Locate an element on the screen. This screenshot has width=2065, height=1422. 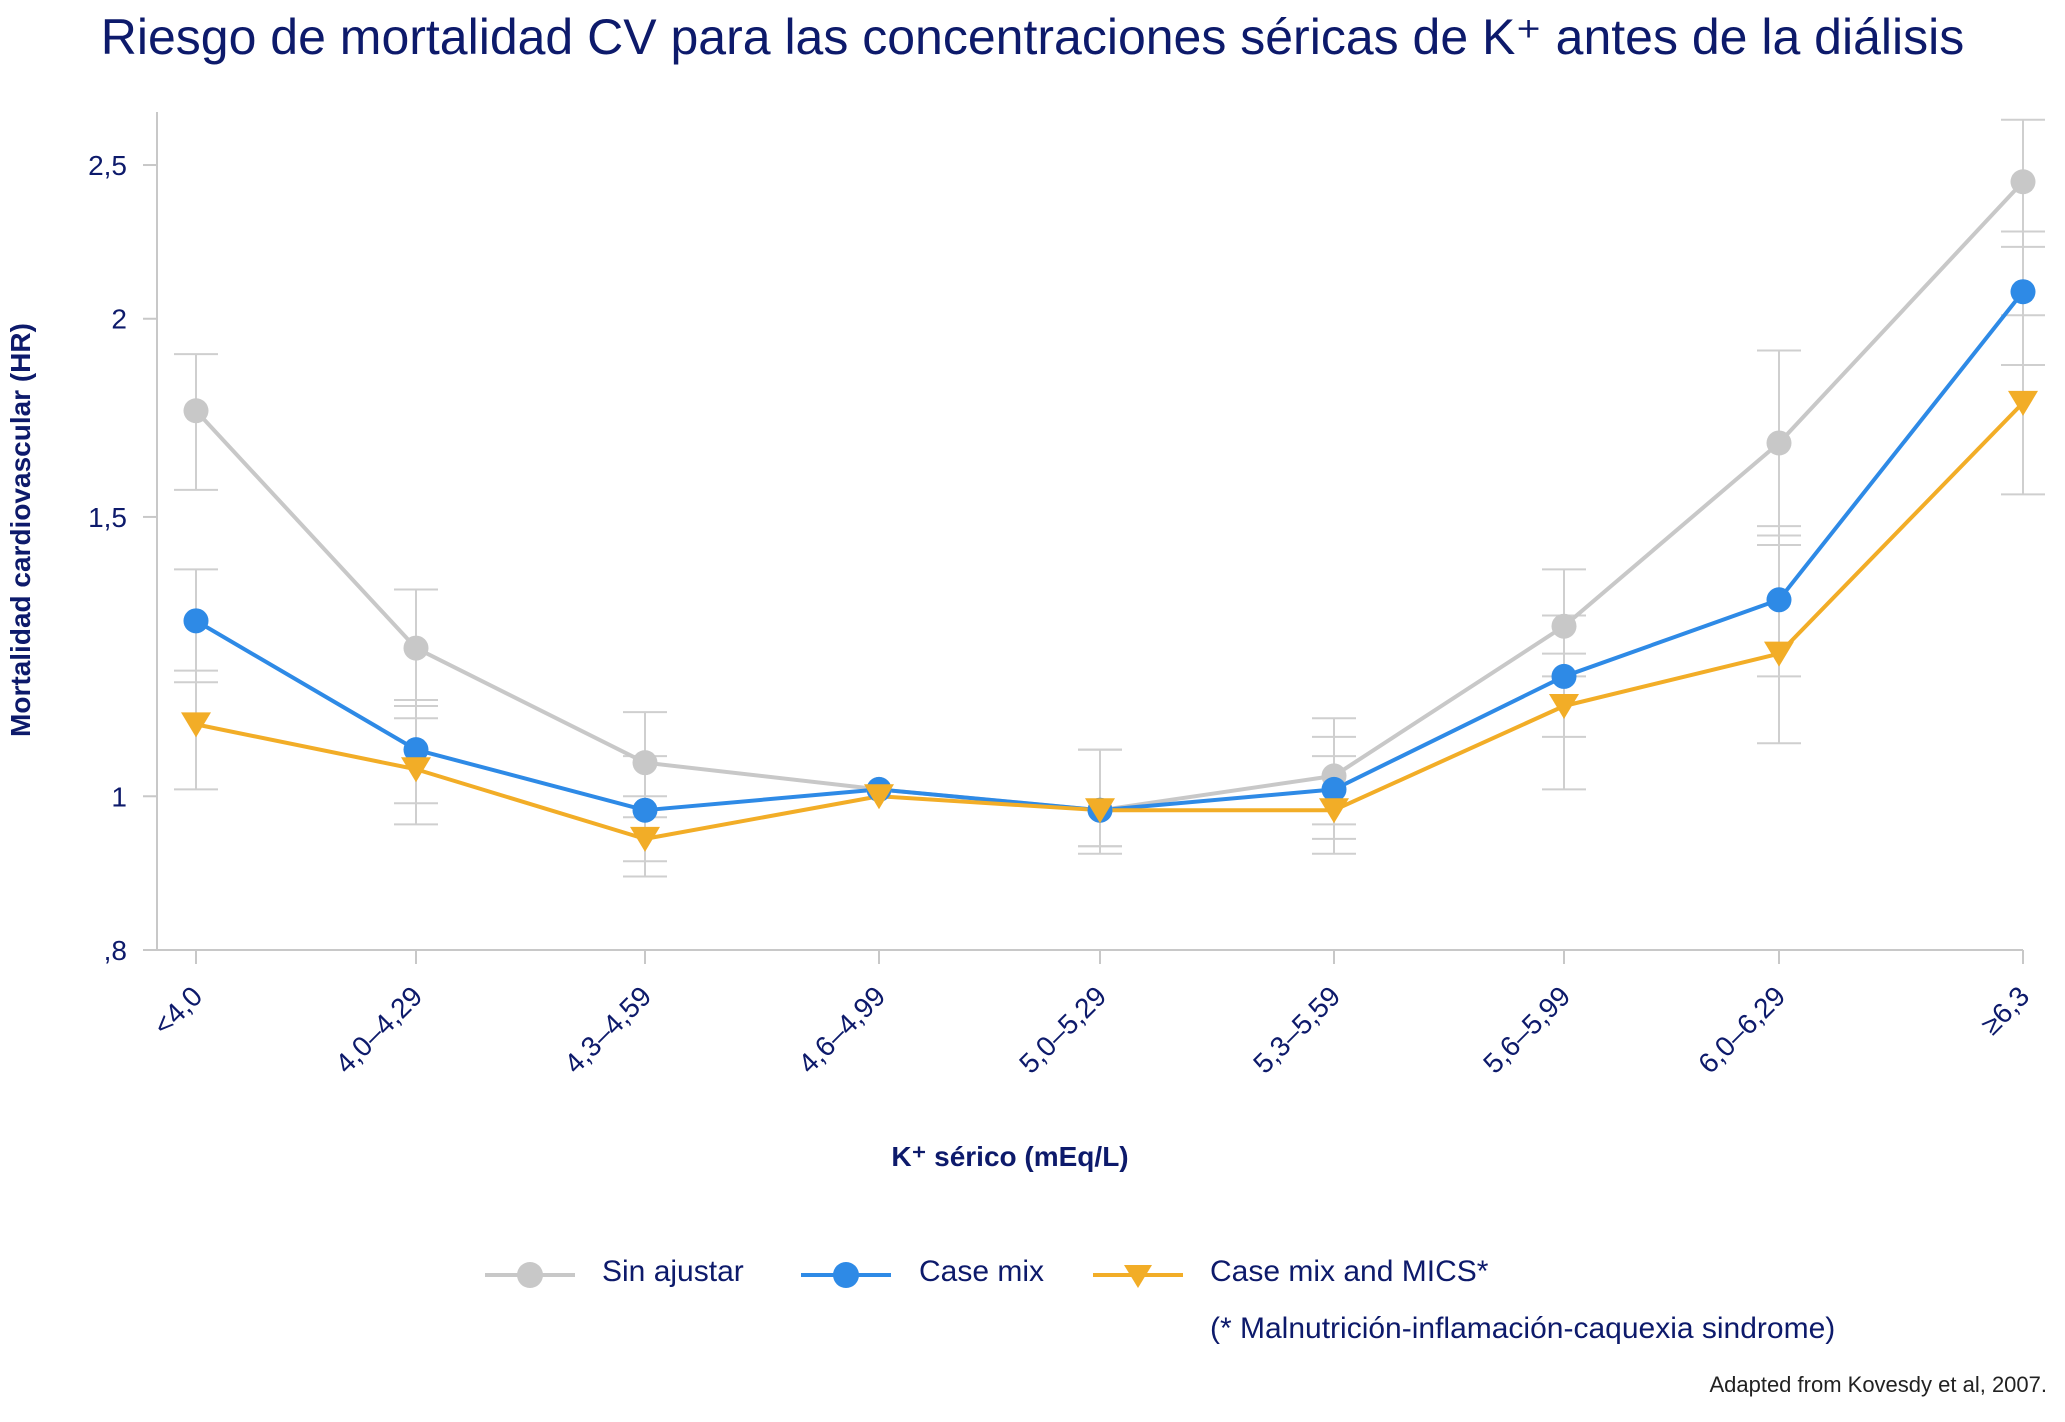
x-tick-label: 5,0–5,29 is located at coordinates (1062, 1029).